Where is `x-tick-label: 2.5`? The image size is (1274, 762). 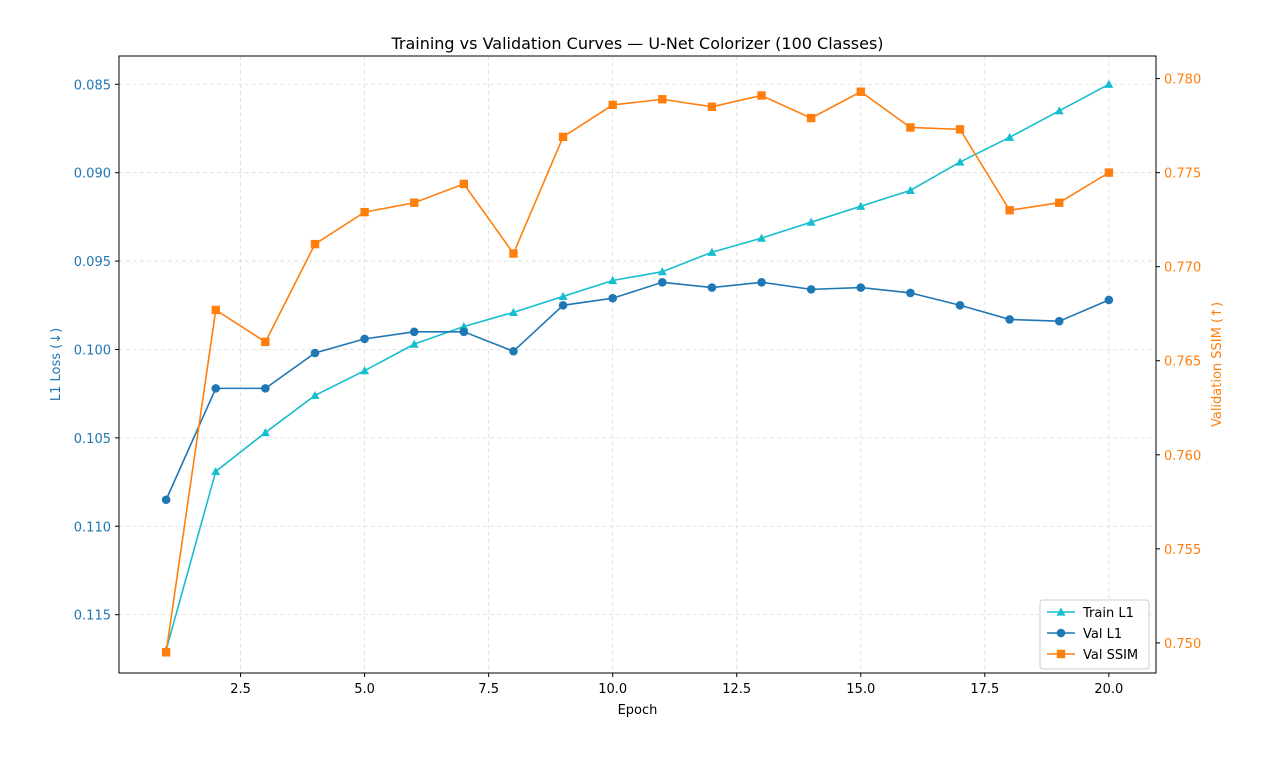 x-tick-label: 2.5 is located at coordinates (240, 689).